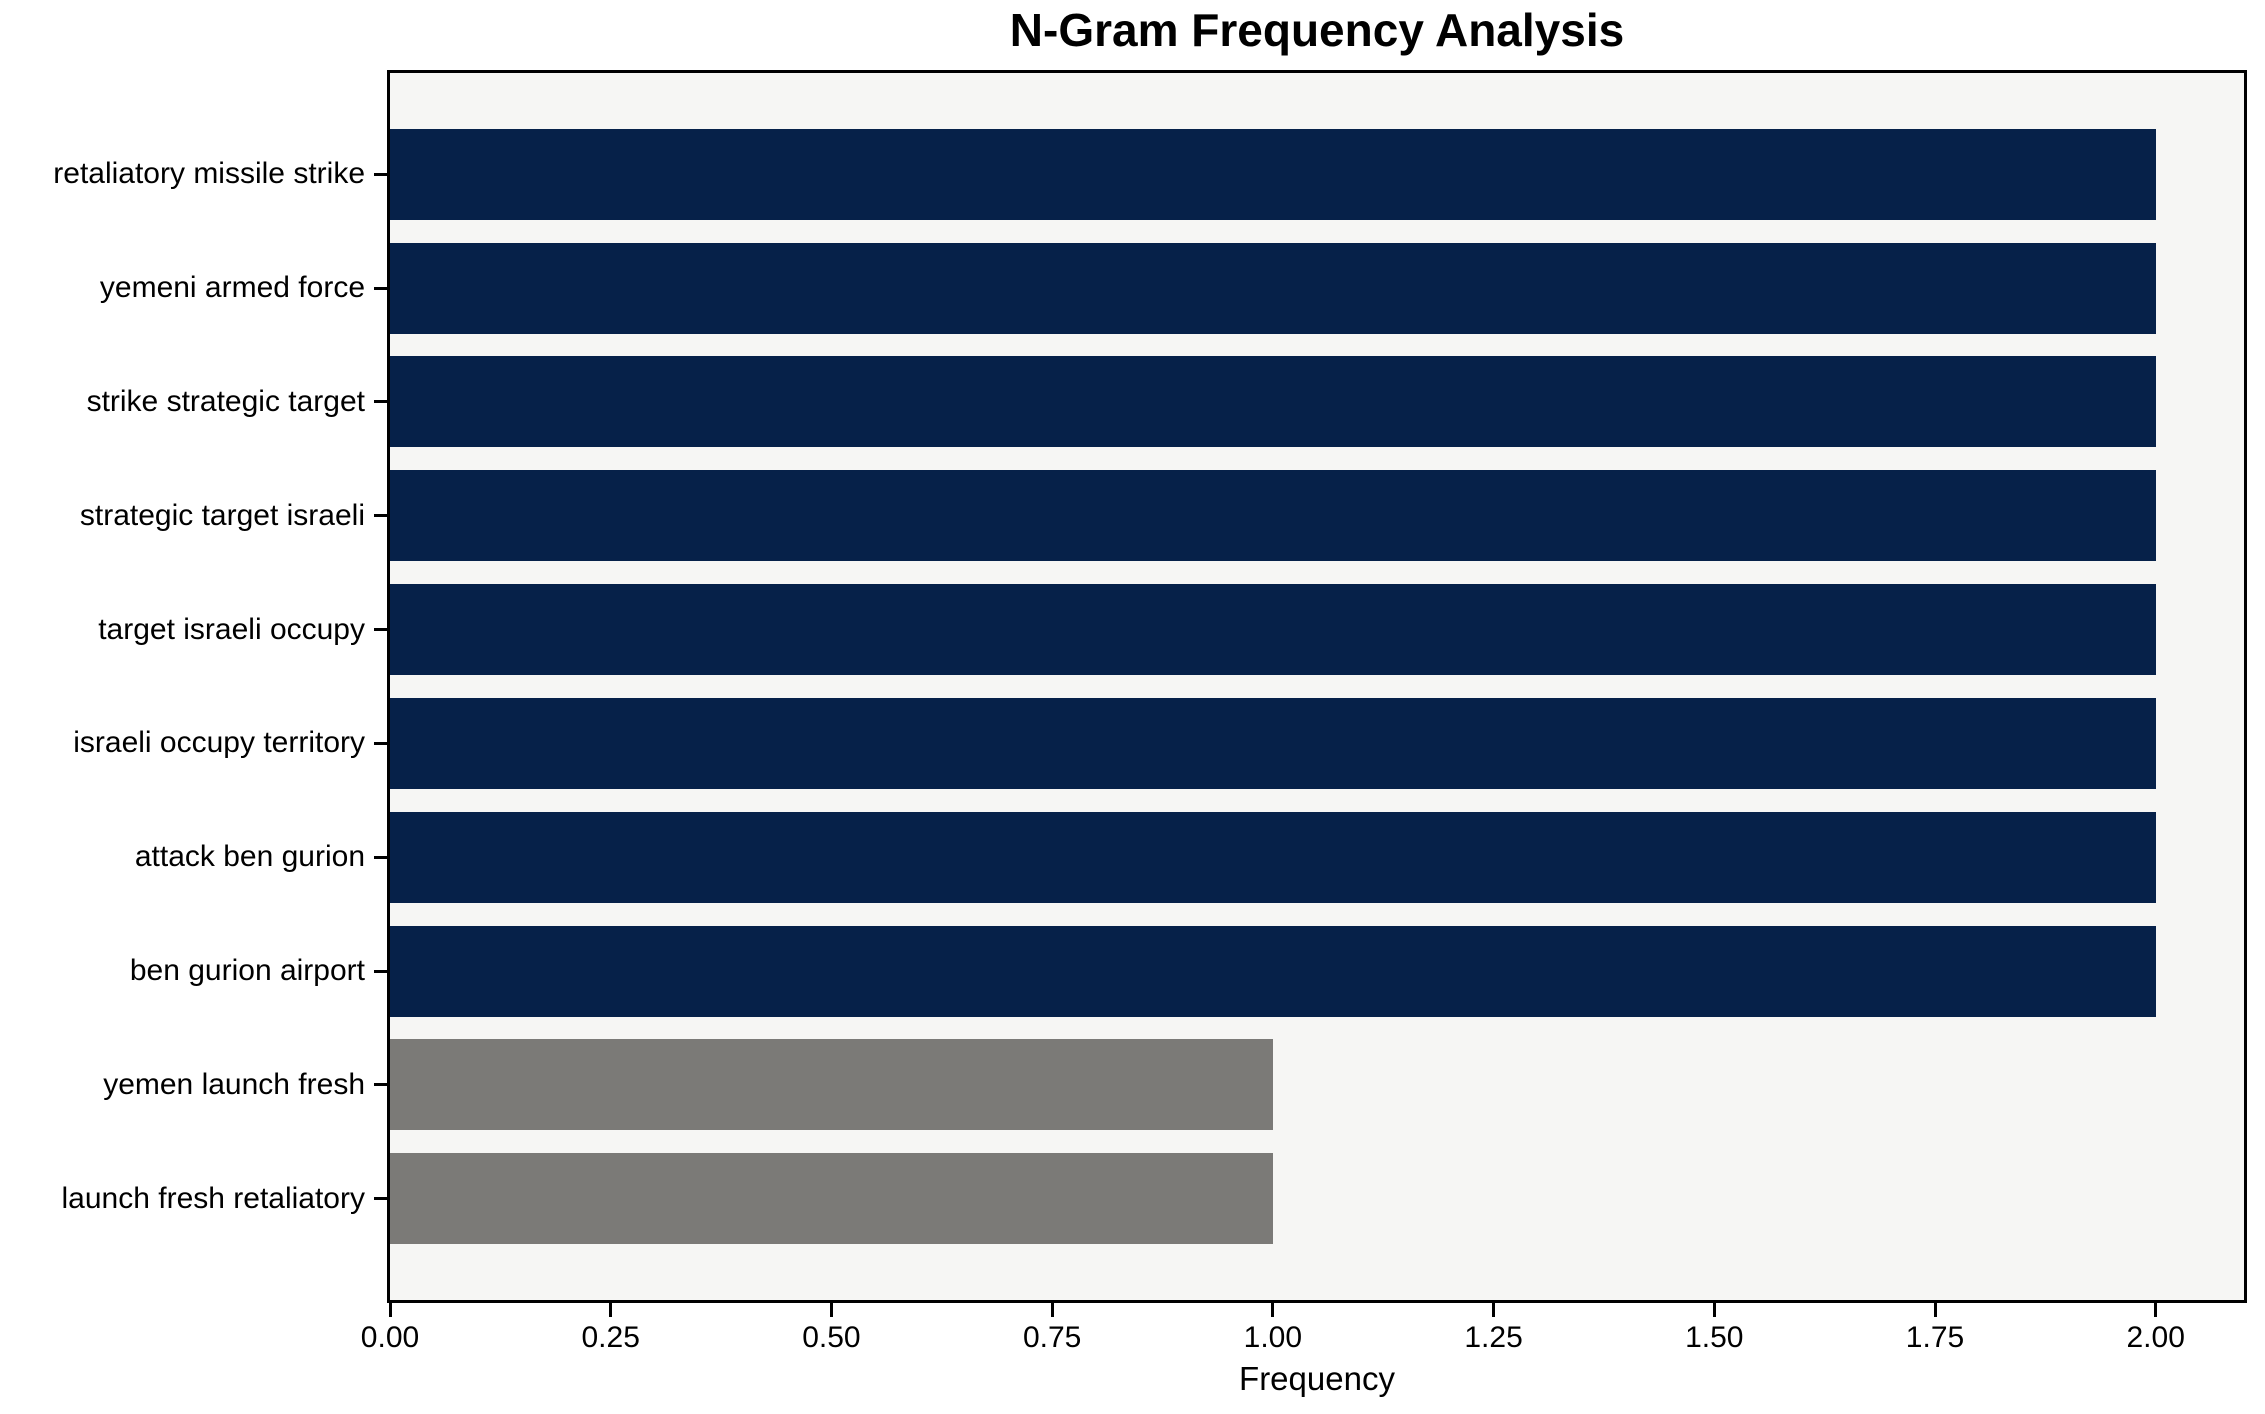 The image size is (2265, 1414). Describe the element at coordinates (231, 629) in the screenshot. I see `y-tick-label: target israeli occupy` at that location.